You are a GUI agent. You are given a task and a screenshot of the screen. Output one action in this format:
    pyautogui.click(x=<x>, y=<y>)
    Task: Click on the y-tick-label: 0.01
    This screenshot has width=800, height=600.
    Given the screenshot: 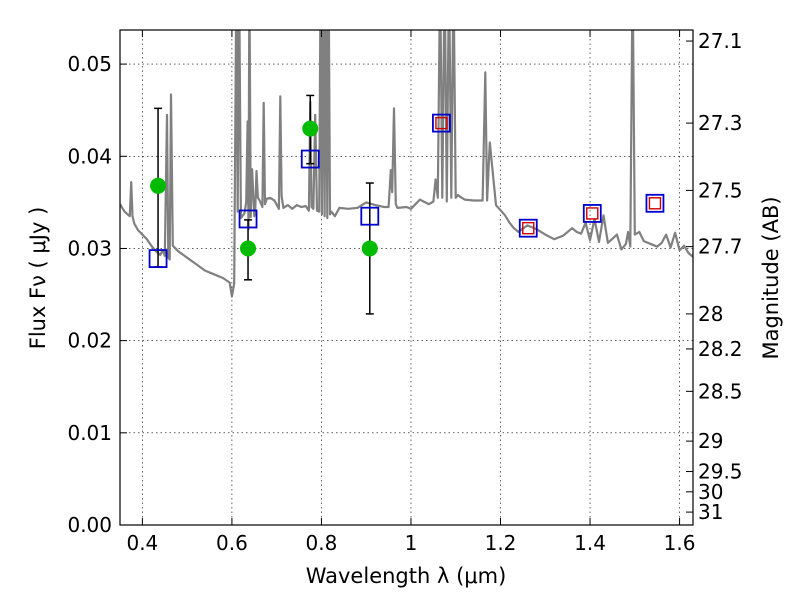 What is the action you would take?
    pyautogui.click(x=89, y=433)
    